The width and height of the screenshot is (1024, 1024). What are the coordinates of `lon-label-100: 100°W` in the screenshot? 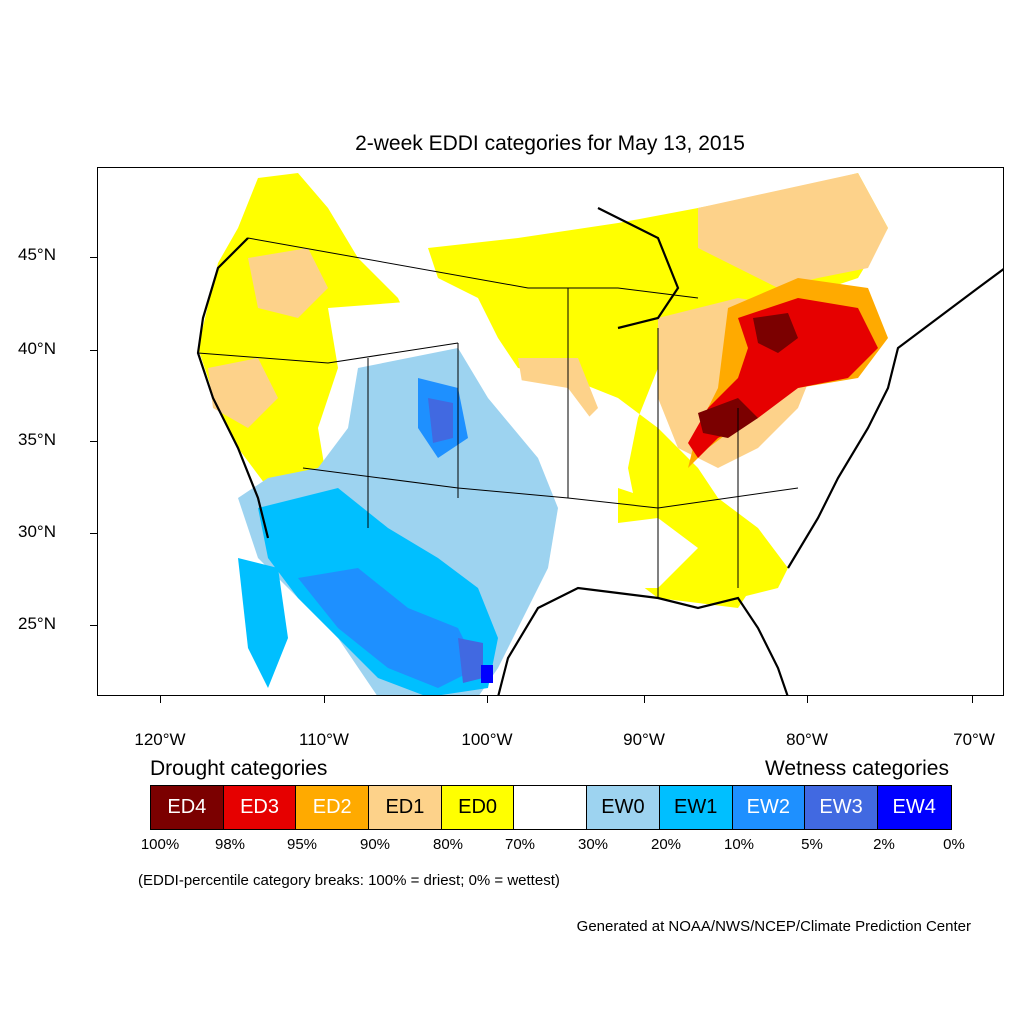 It's located at (487, 739).